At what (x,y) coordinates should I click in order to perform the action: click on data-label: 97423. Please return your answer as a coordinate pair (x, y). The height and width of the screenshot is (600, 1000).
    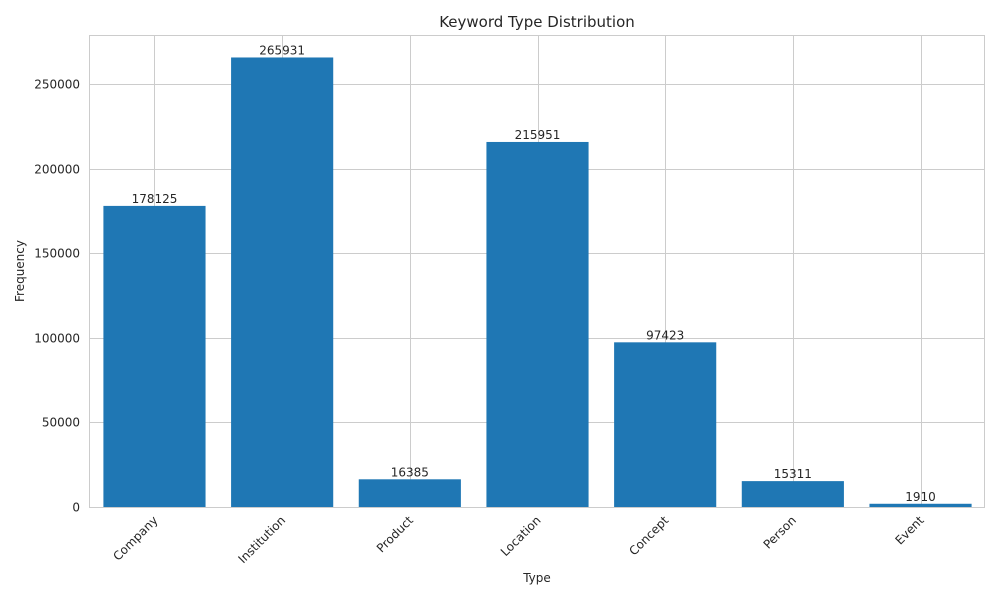
    Looking at the image, I should click on (665, 335).